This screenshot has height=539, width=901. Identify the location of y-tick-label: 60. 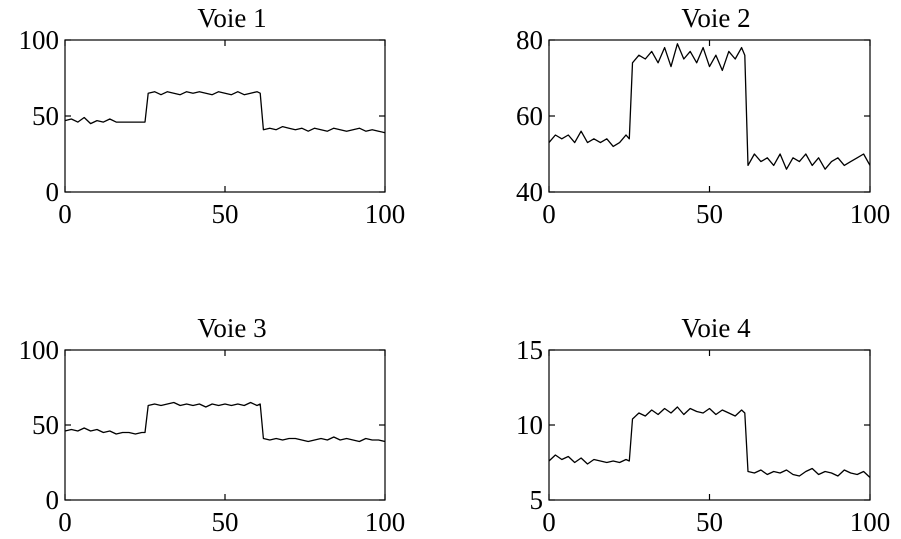
(529, 116).